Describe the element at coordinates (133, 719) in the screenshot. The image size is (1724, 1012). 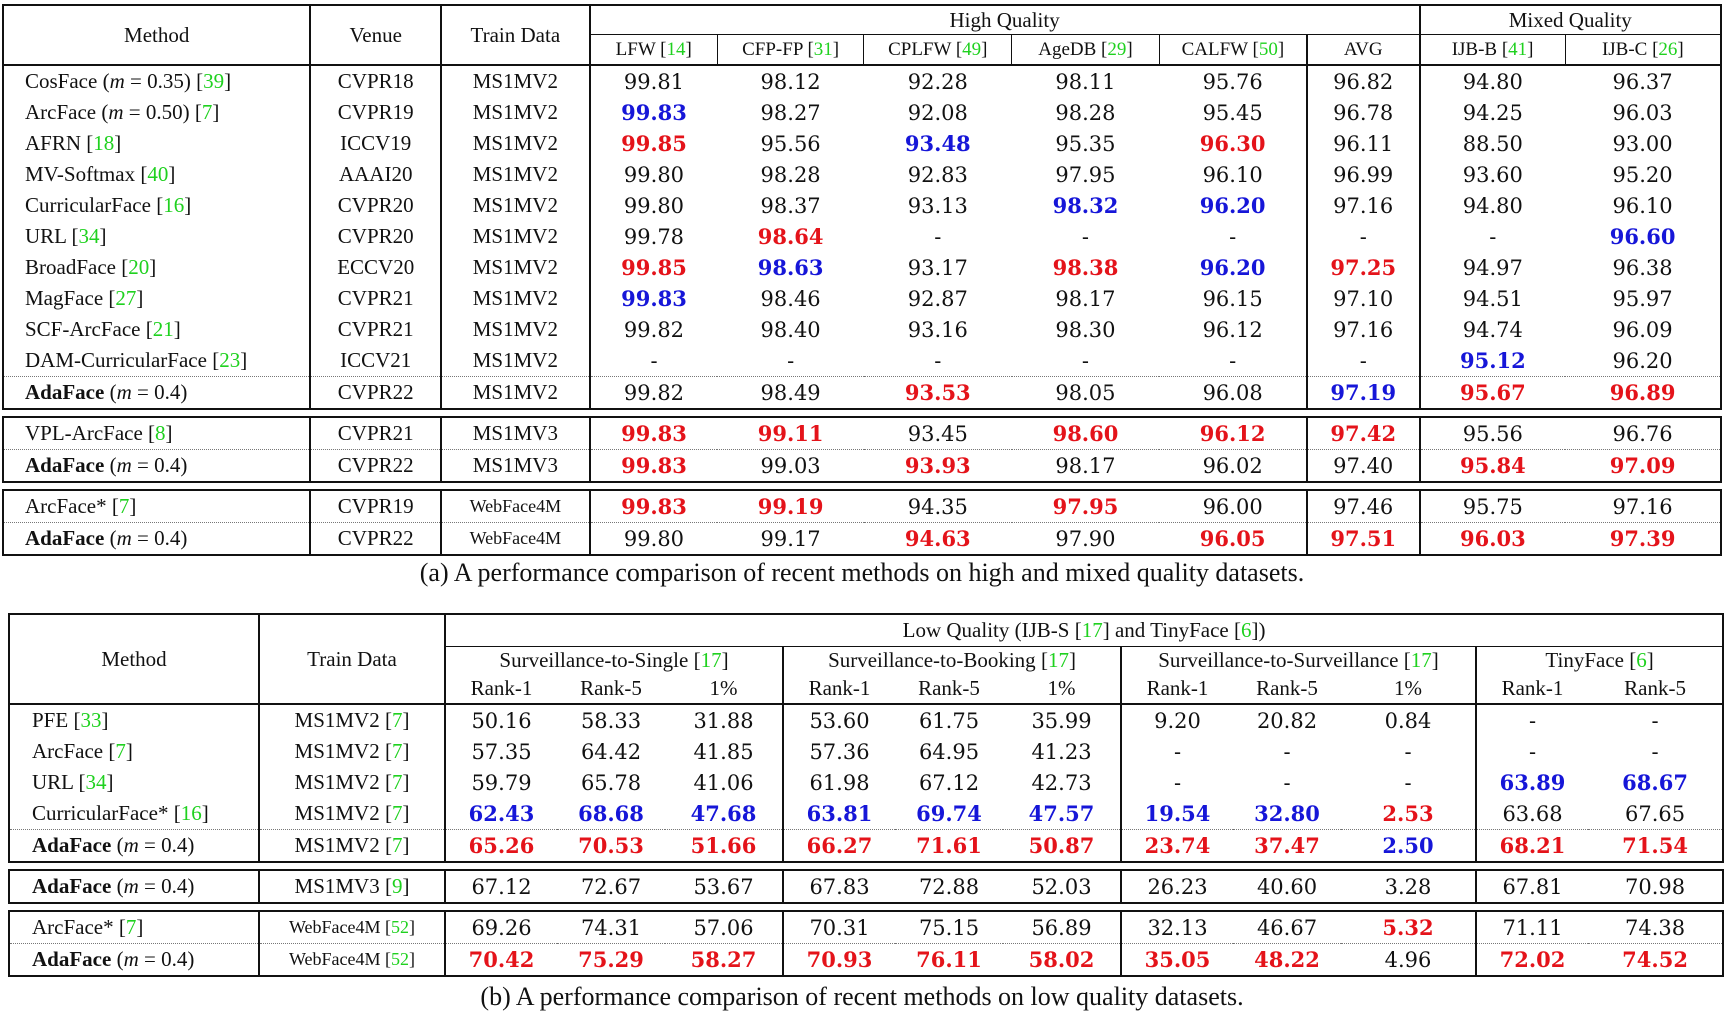
I see `method-cell: PFE [33]` at that location.